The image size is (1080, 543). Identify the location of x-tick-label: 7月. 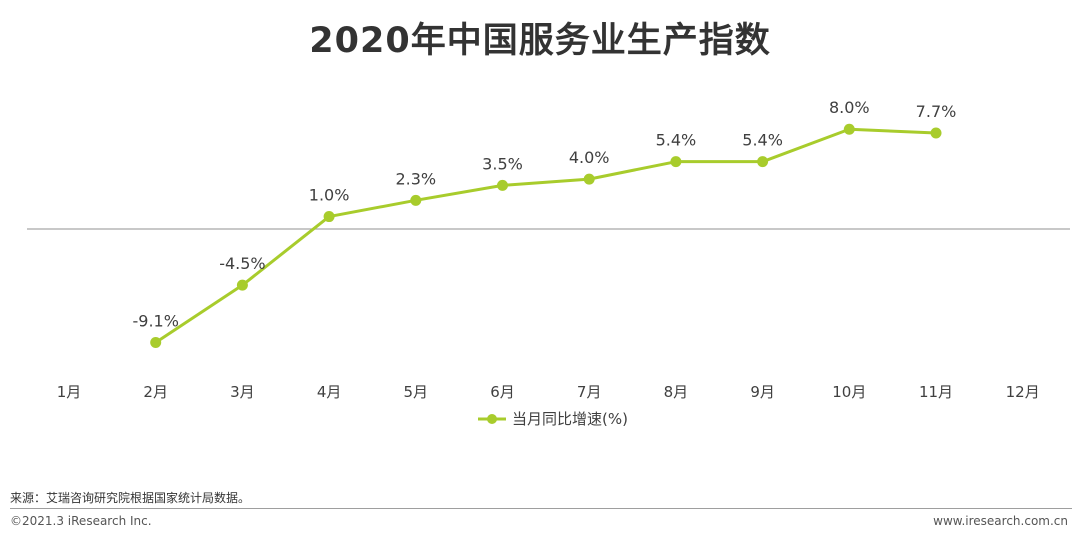
(589, 392).